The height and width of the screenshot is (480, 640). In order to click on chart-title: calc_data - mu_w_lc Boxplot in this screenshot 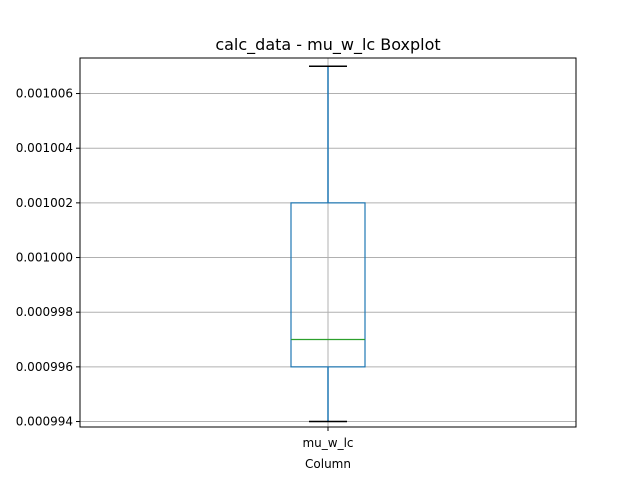, I will do `click(327, 45)`.